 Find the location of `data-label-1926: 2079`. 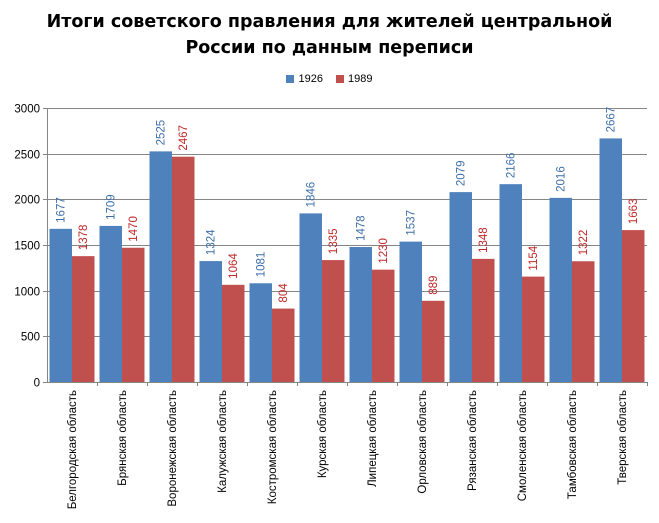

data-label-1926: 2079 is located at coordinates (462, 174).